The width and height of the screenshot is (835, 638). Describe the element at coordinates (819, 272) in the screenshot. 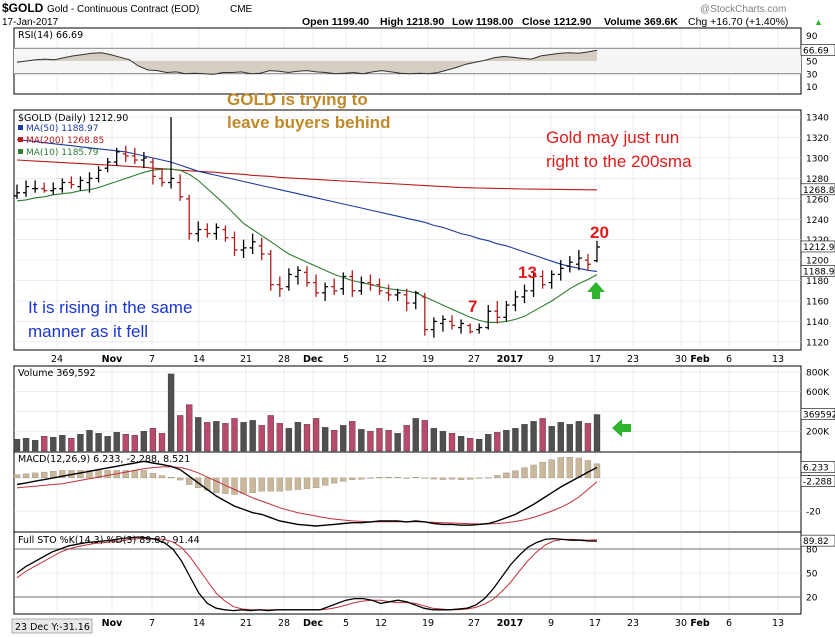

I see `ma50-last-label: 1188.9` at that location.